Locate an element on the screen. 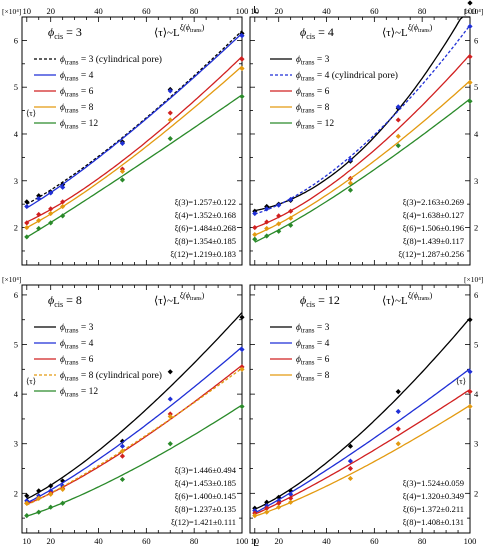 This screenshot has width=492, height=550. fit-exponent: ξ(12)=1.287±0.256 is located at coordinates (431, 254).